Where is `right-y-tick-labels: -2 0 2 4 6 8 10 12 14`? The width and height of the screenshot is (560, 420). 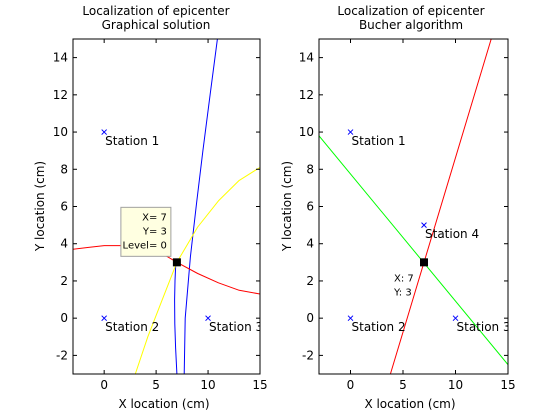
right-y-tick-labels: -2 0 2 4 6 8 10 12 14 is located at coordinates (306, 207).